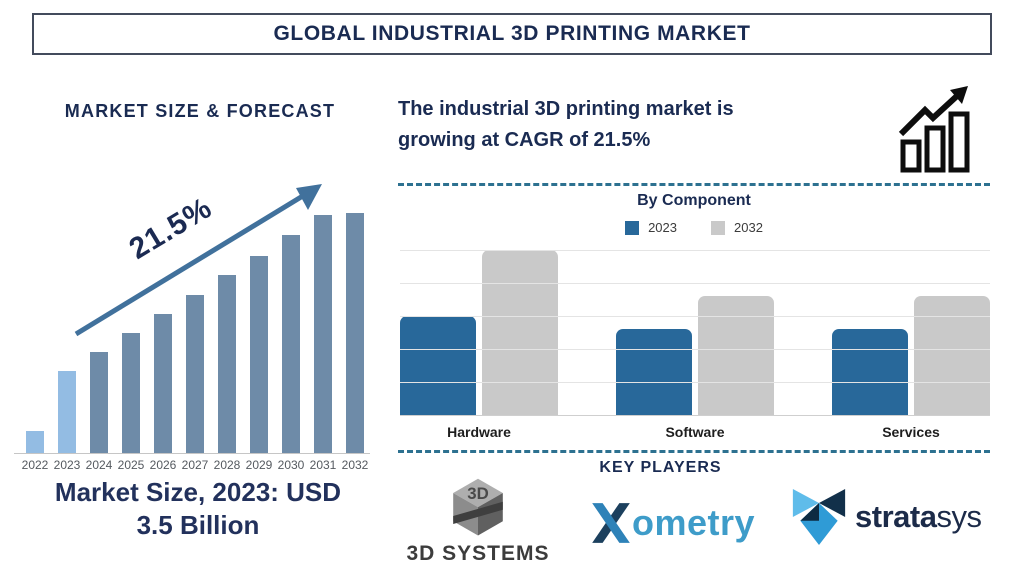 The height and width of the screenshot is (576, 1024). Describe the element at coordinates (694, 522) in the screenshot. I see `xometry-wordmark: ometry` at that location.